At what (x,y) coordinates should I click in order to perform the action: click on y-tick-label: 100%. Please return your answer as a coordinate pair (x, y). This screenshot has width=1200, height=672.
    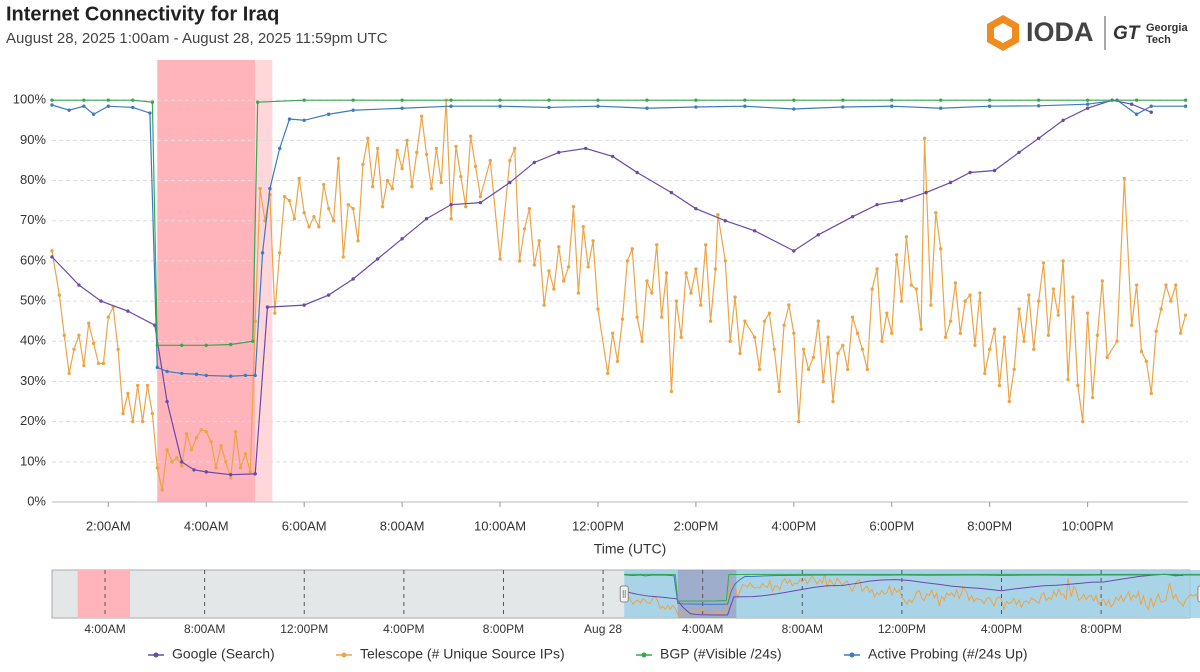
    Looking at the image, I should click on (30, 99).